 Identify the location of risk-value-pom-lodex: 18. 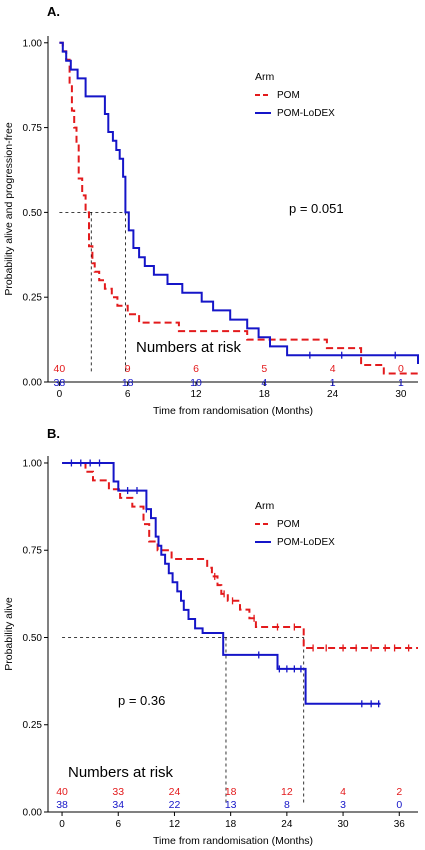
(128, 383).